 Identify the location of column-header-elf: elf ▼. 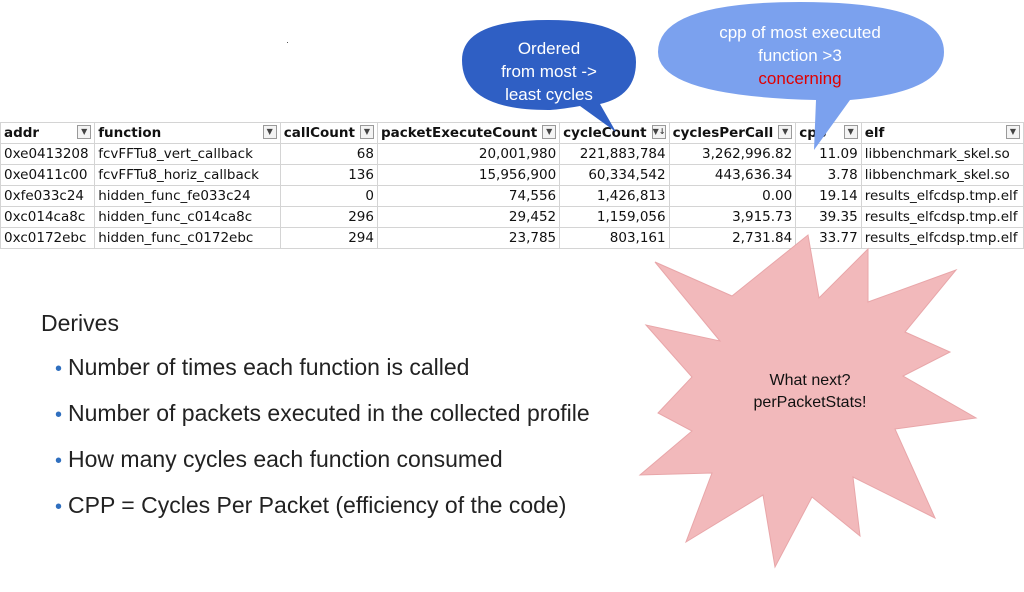
(942, 133).